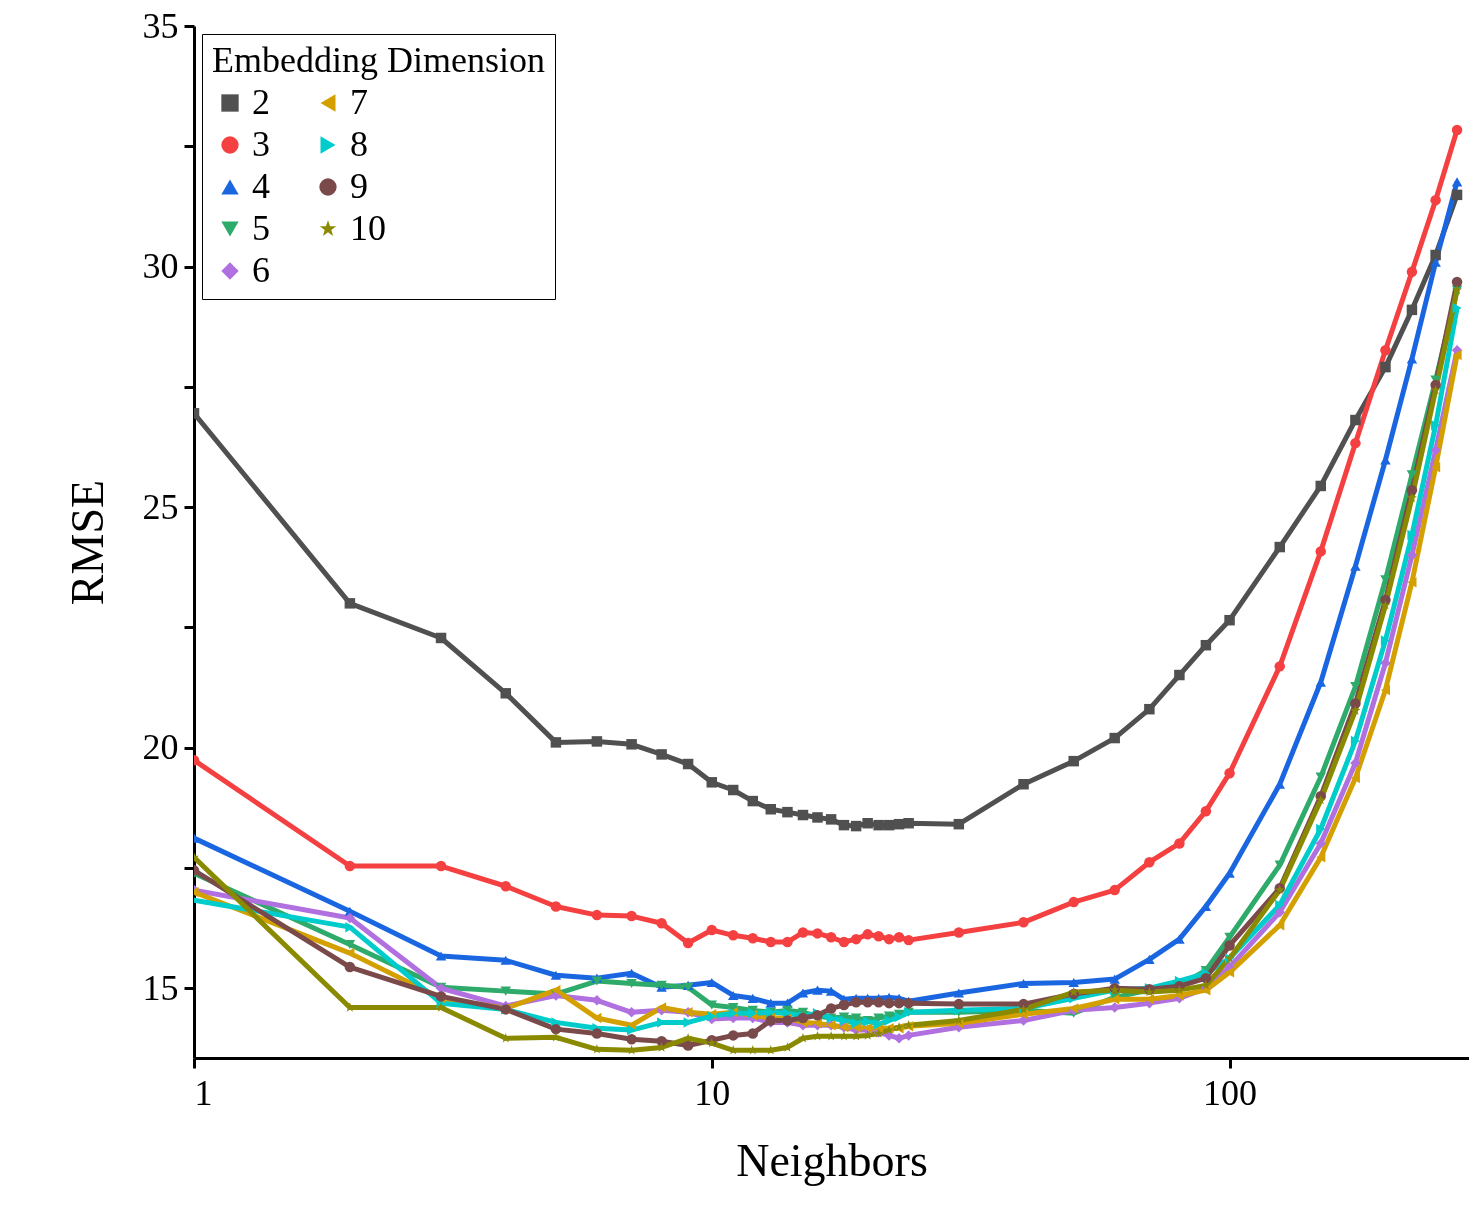 This screenshot has width=1469, height=1222. I want to click on legend-title: Embedding Dimension, so click(378, 60).